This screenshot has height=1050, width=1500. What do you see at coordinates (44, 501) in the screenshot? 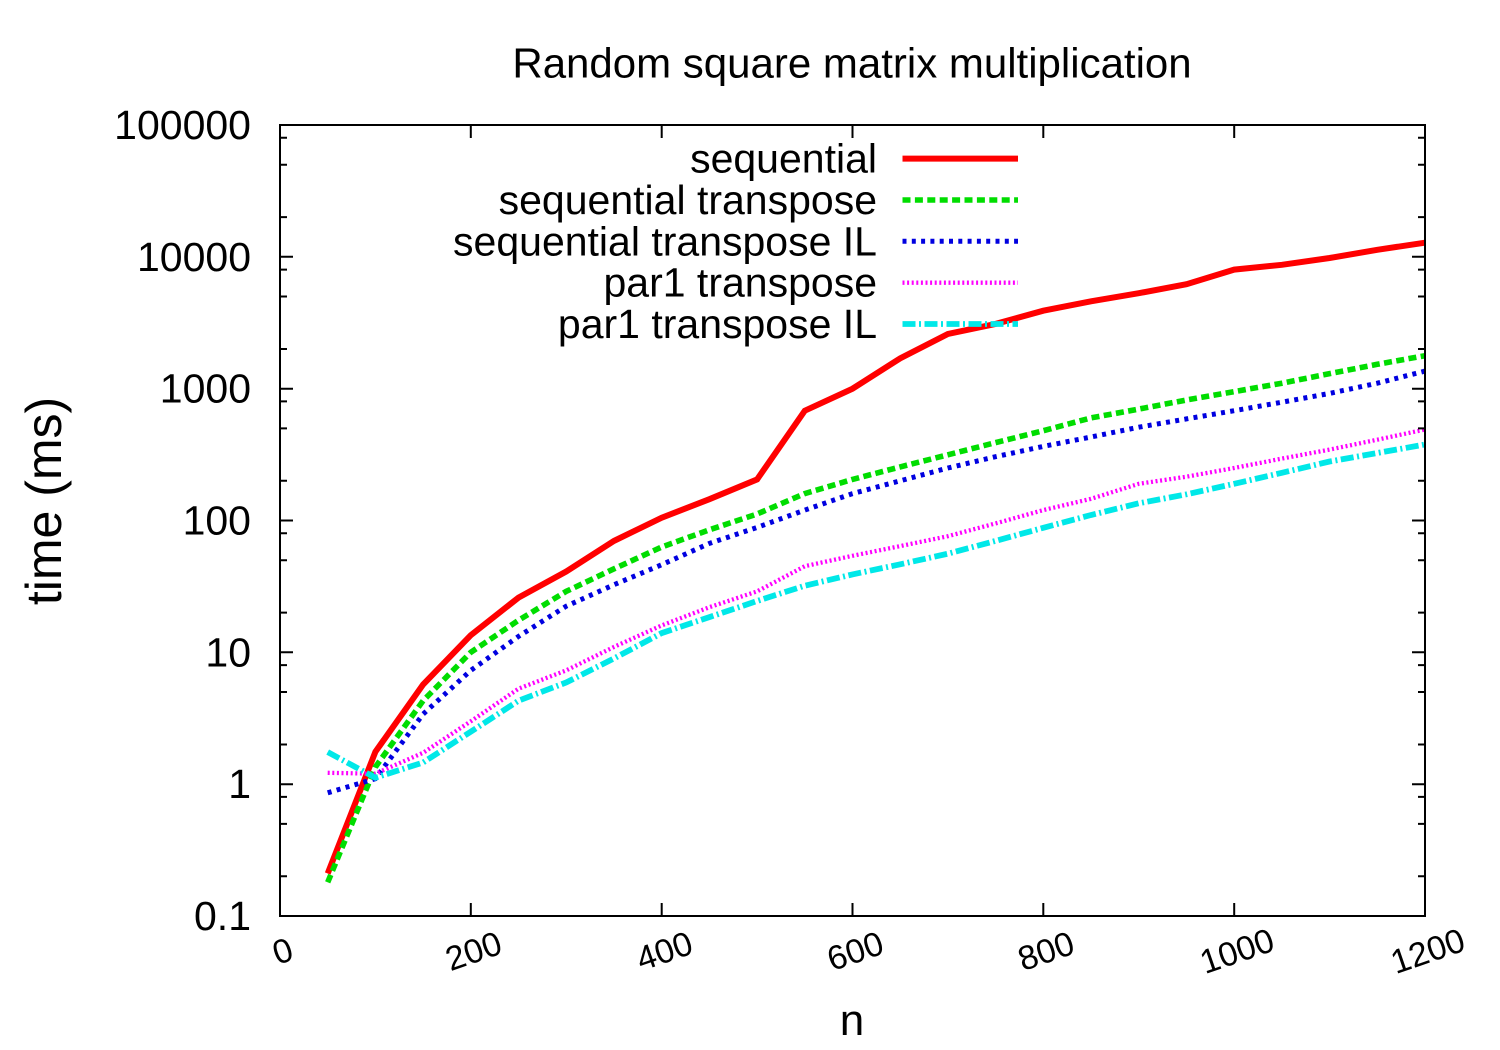
I see `svg-text: time (ms)` at bounding box center [44, 501].